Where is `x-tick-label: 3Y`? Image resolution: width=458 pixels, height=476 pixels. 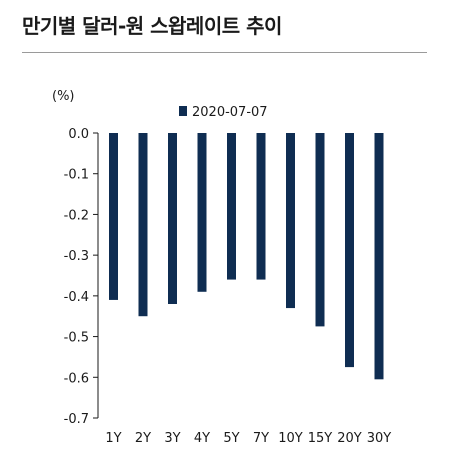
x-tick-label: 3Y is located at coordinates (172, 438).